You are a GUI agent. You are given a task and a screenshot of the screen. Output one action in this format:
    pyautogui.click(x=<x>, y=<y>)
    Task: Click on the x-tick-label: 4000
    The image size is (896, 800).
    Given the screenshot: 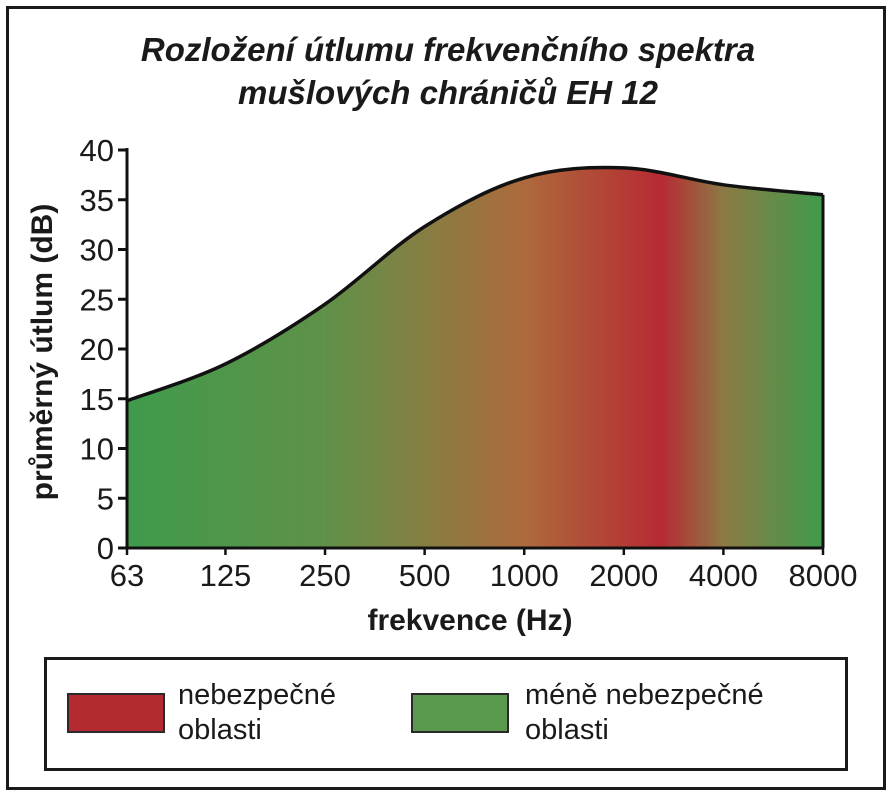 What is the action you would take?
    pyautogui.click(x=723, y=575)
    